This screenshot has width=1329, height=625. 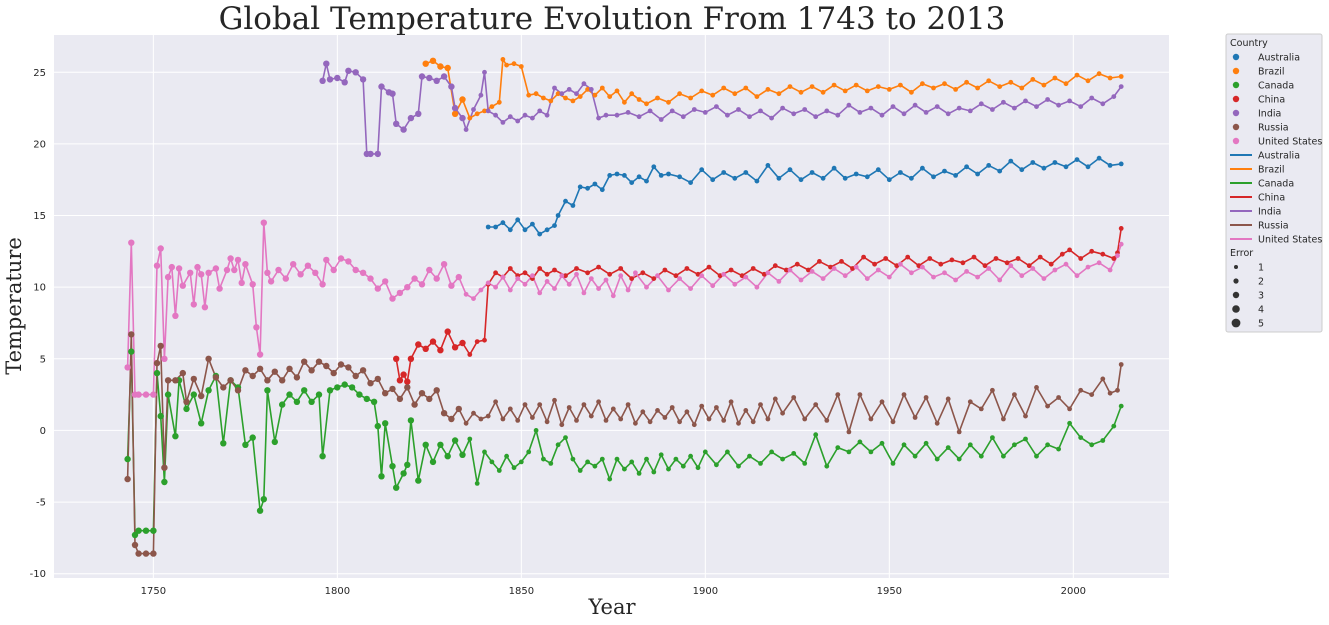 I want to click on y-tick-label: 20, so click(x=39, y=144).